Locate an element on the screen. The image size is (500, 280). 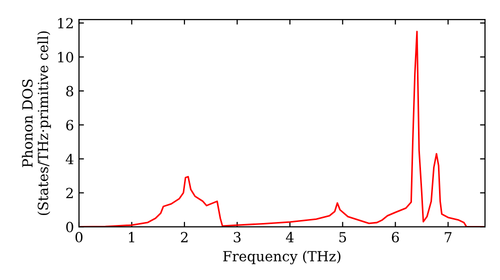
x-tick-label: 7 is located at coordinates (448, 237).